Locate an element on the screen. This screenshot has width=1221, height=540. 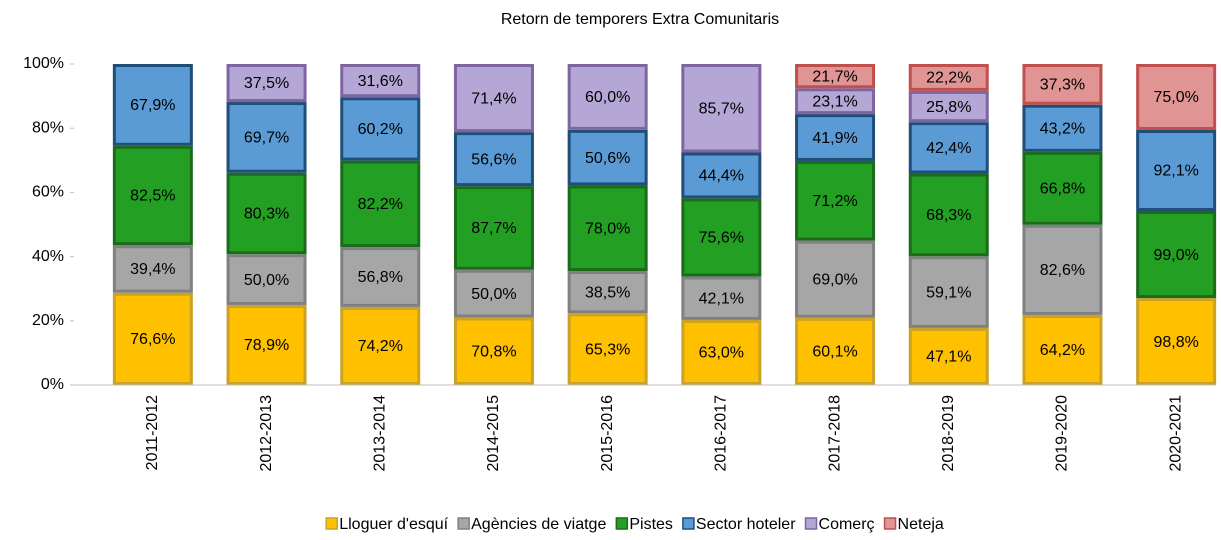
value-label: 70,8% is located at coordinates (493, 351).